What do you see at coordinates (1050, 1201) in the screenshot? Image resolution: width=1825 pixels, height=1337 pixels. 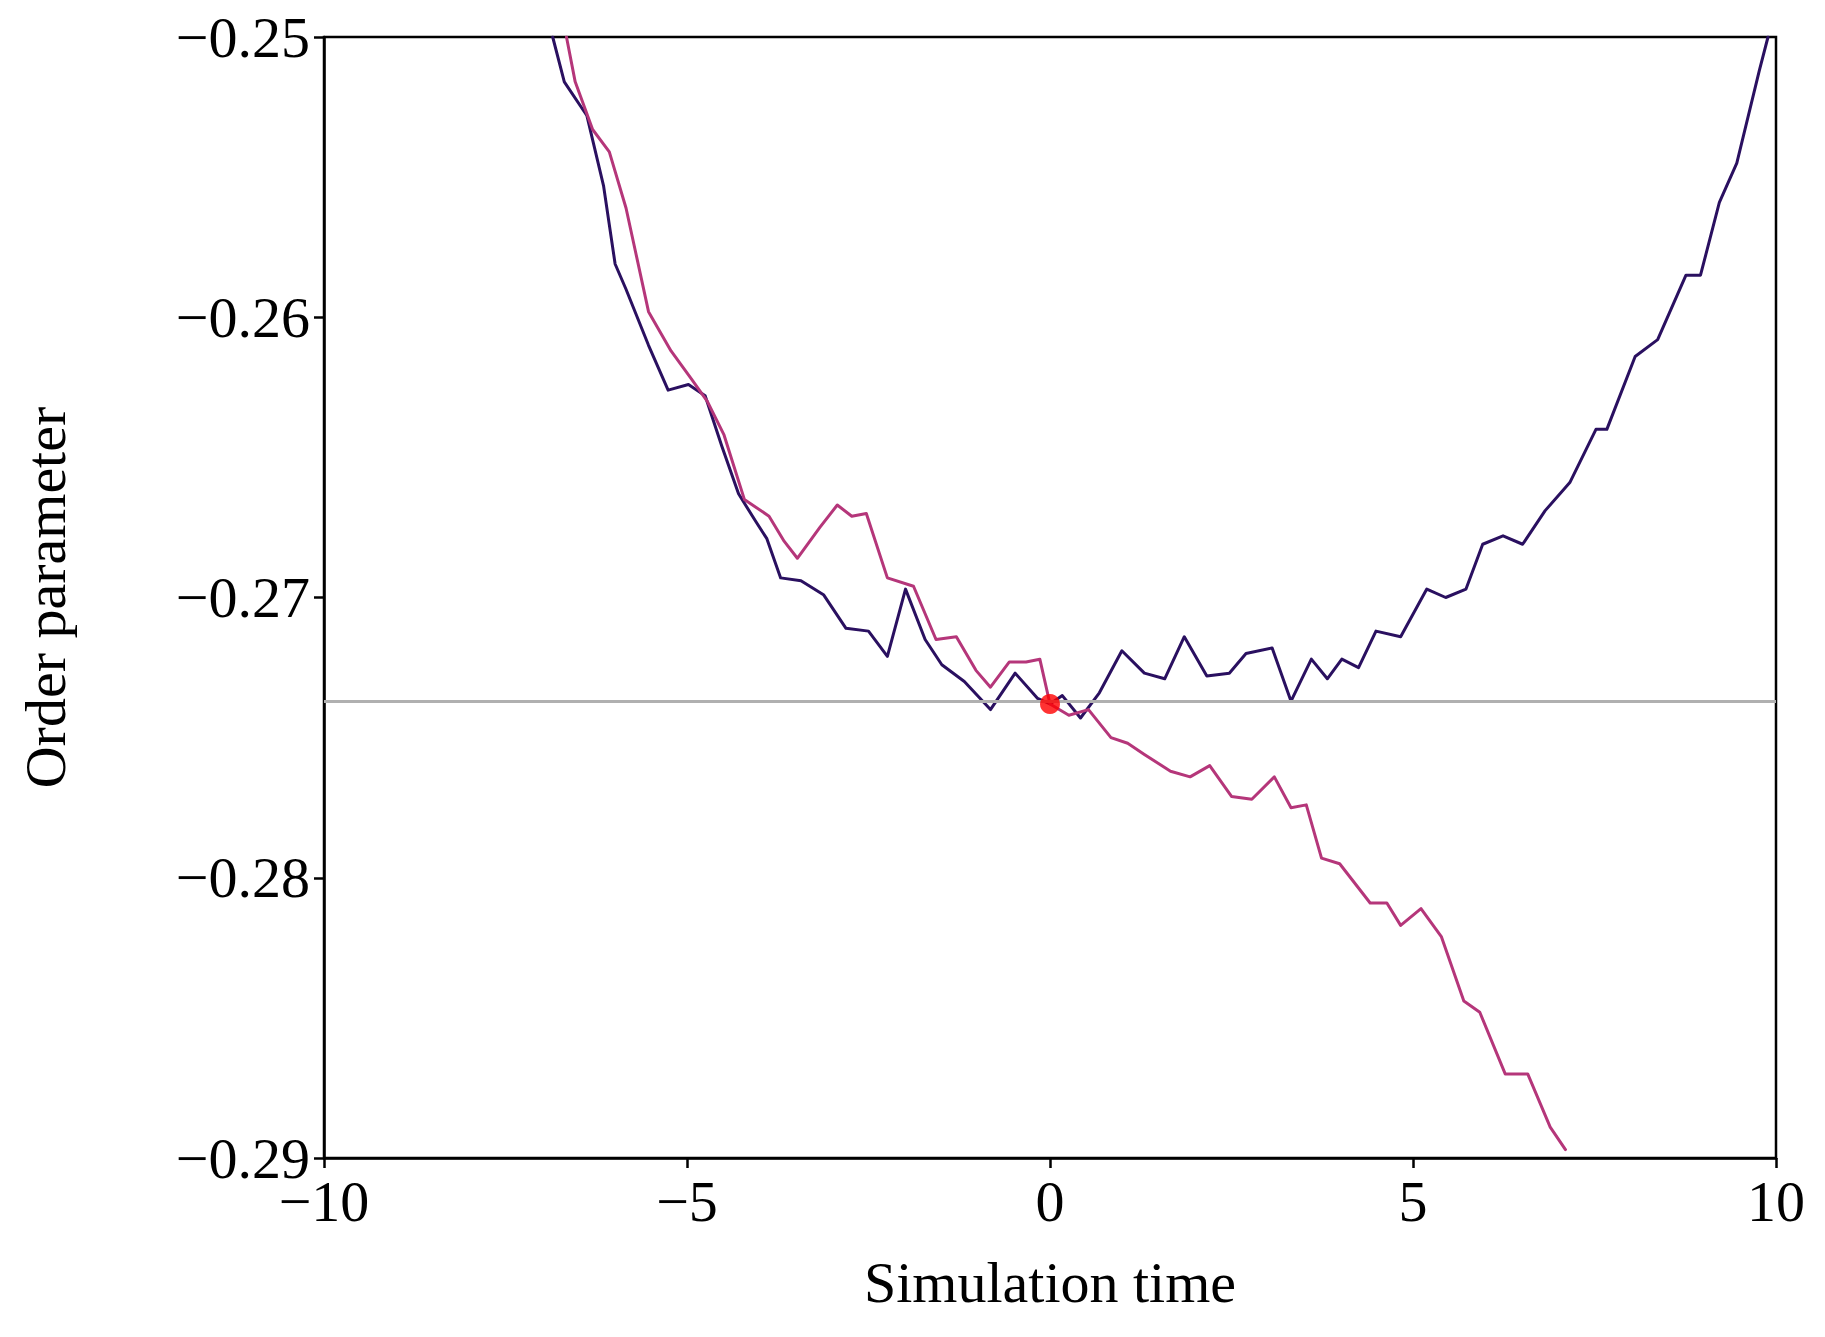 I see `x-tick-label: 0` at bounding box center [1050, 1201].